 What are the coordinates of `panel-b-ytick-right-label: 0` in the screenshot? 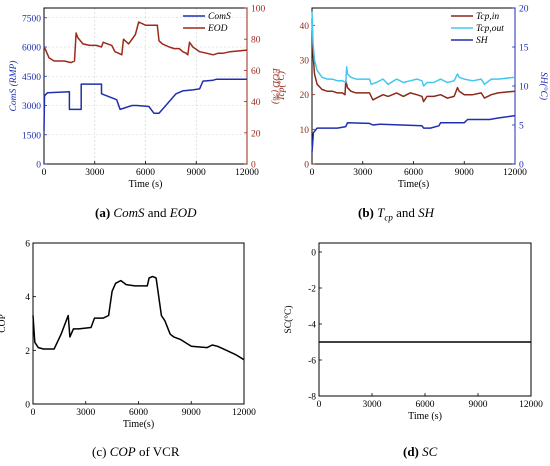 It's located at (521, 166).